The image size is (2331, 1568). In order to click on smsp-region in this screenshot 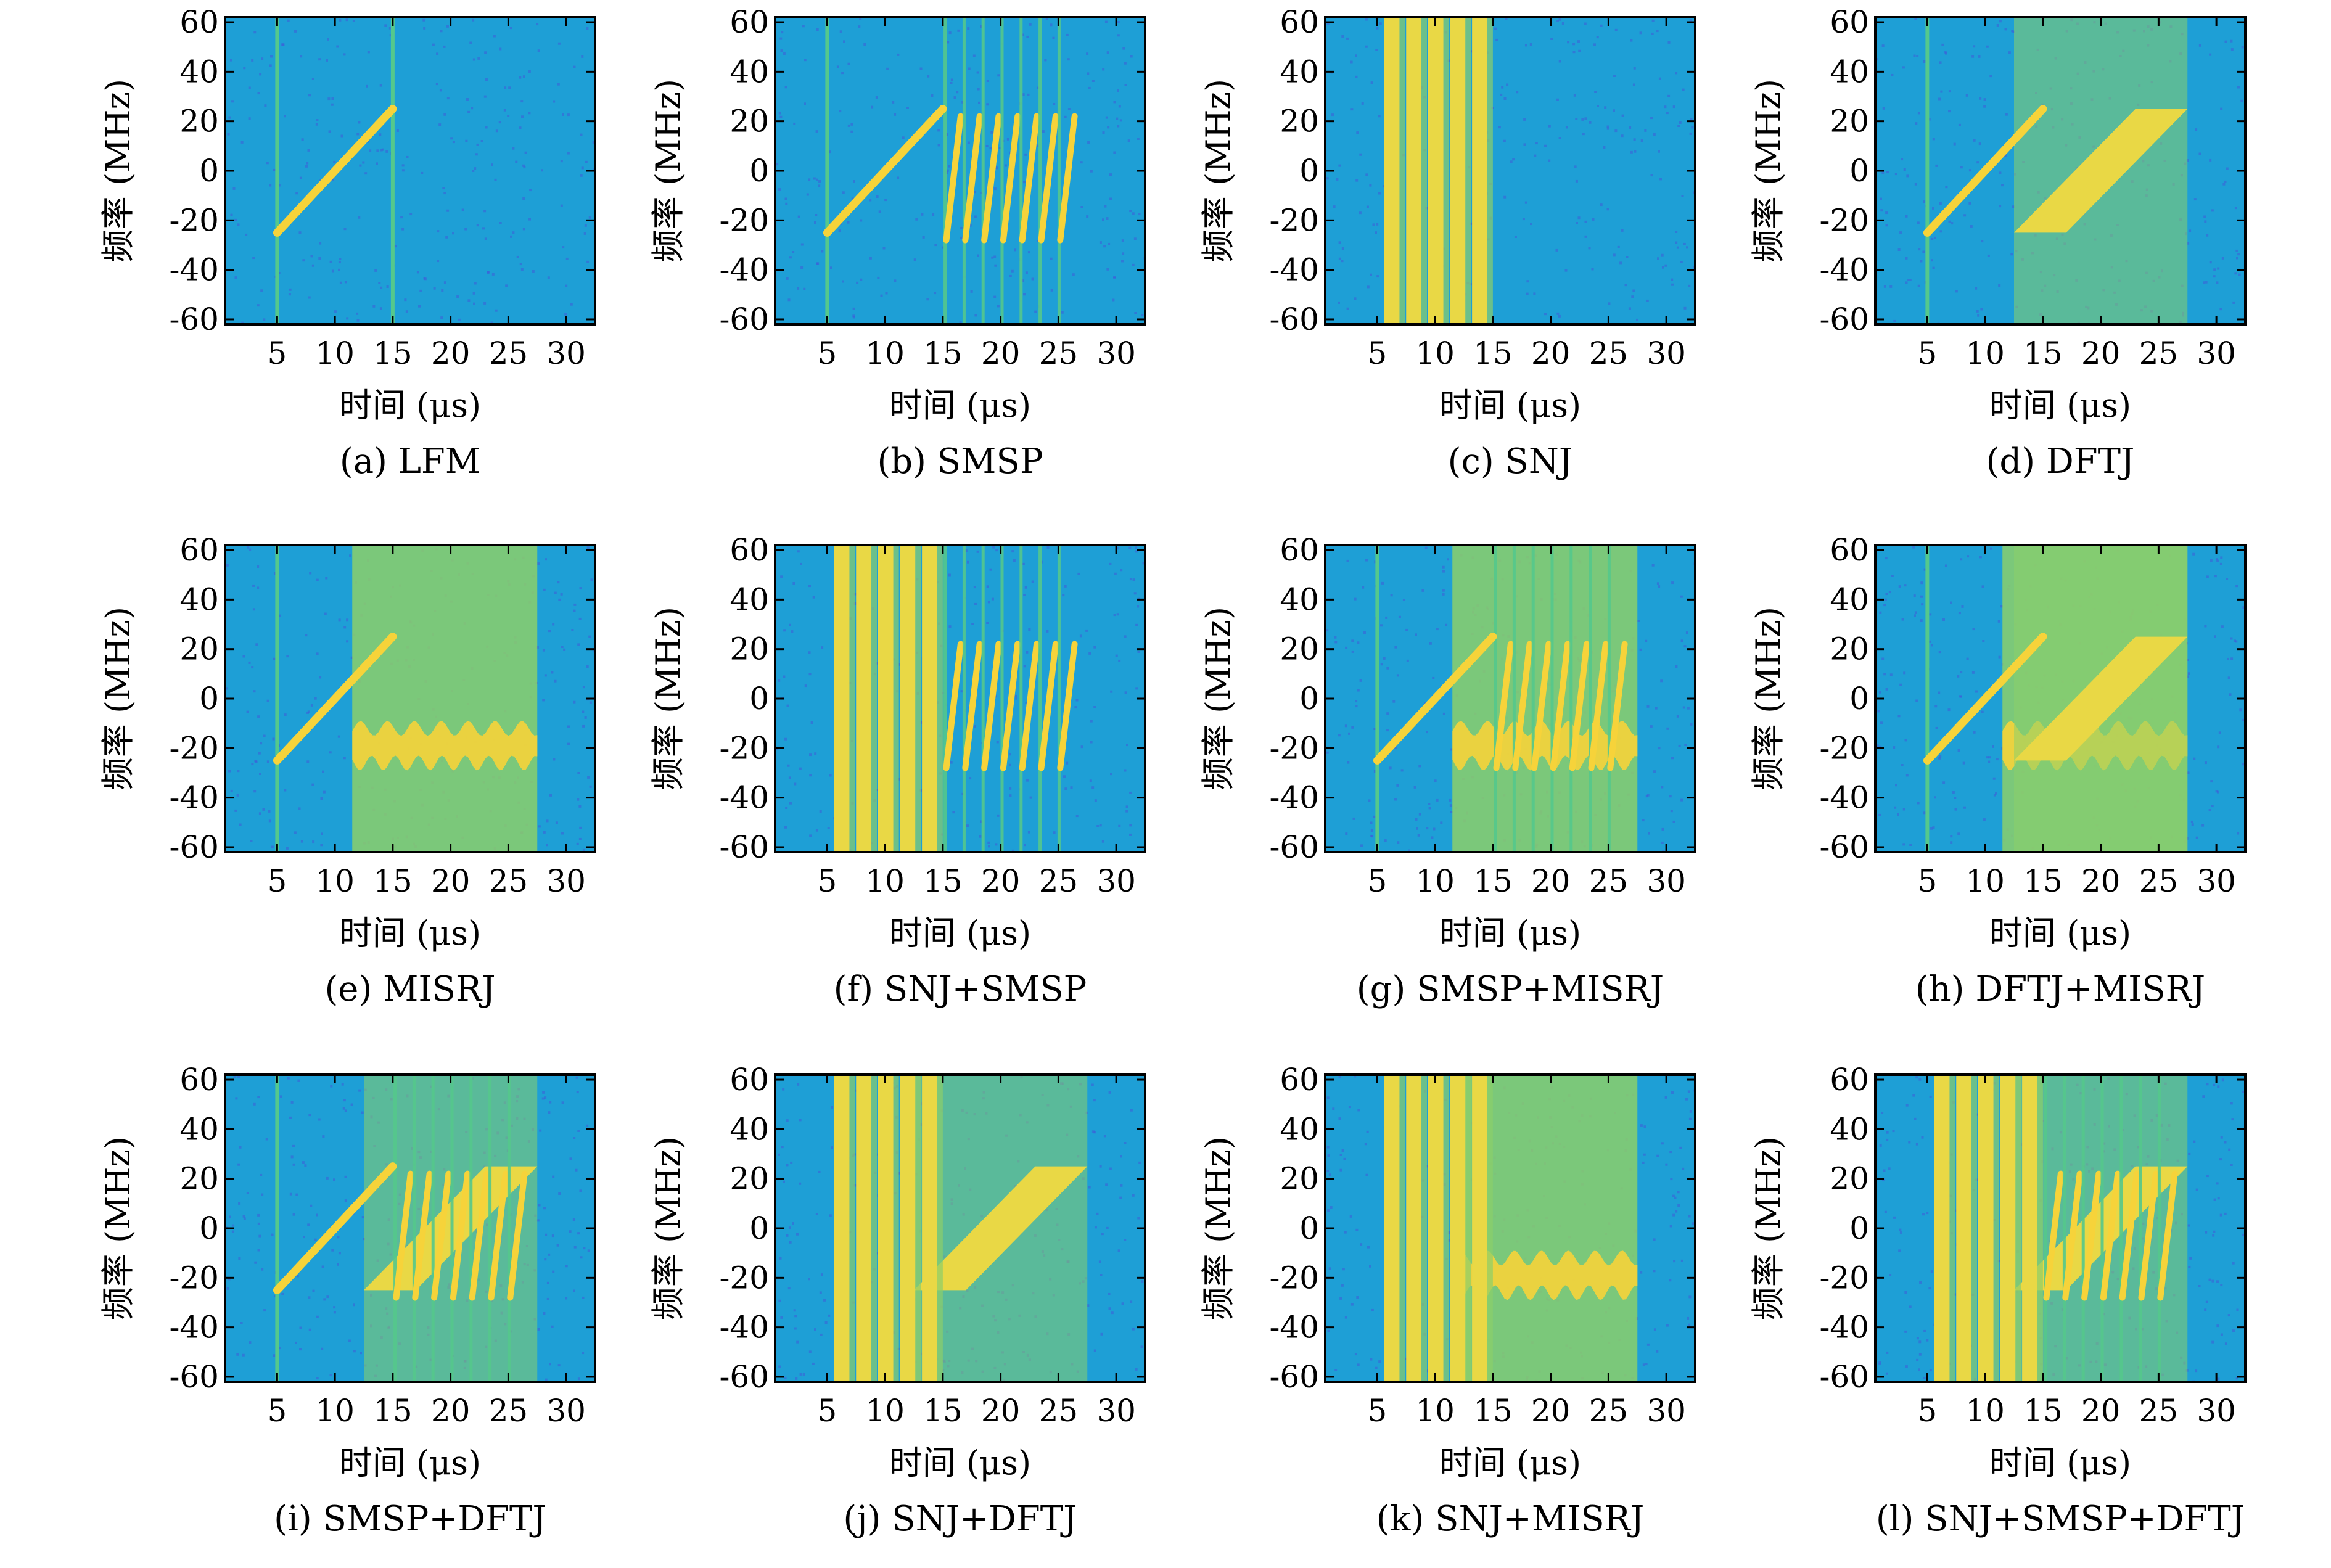, I will do `click(1011, 171)`.